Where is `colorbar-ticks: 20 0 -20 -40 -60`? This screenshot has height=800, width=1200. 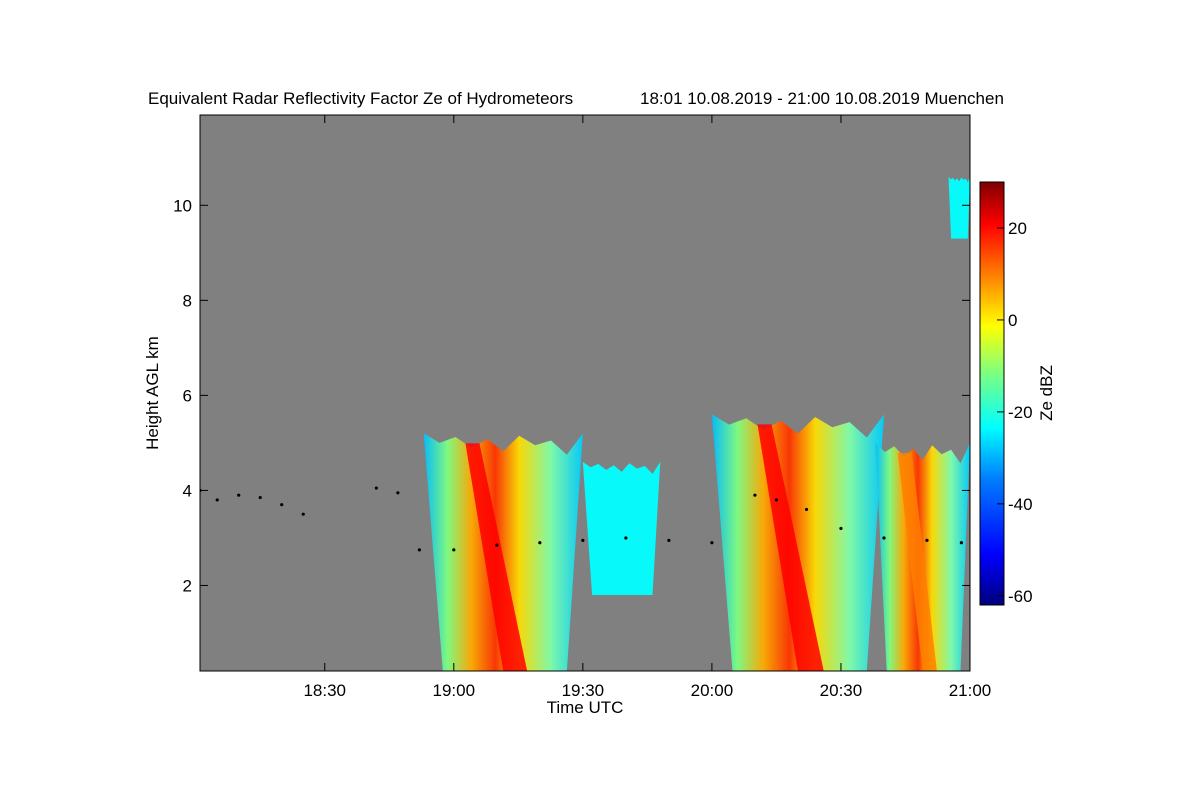
colorbar-ticks: 20 0 -20 -40 -60 is located at coordinates (1015, 412).